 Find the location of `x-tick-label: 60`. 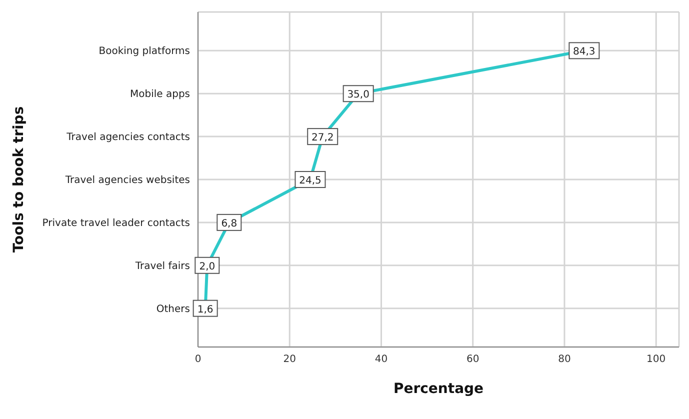

x-tick-label: 60 is located at coordinates (473, 360).